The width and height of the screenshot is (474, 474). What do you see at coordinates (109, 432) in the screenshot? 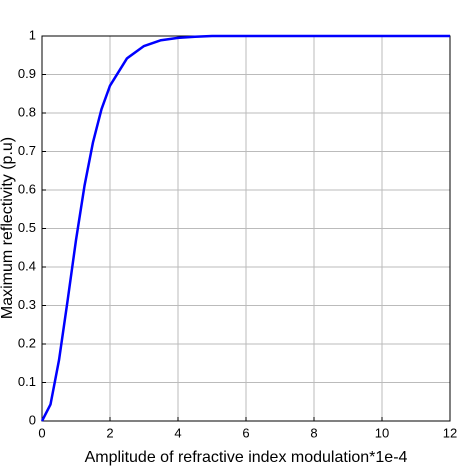
I see `x-tick-label: 2` at bounding box center [109, 432].